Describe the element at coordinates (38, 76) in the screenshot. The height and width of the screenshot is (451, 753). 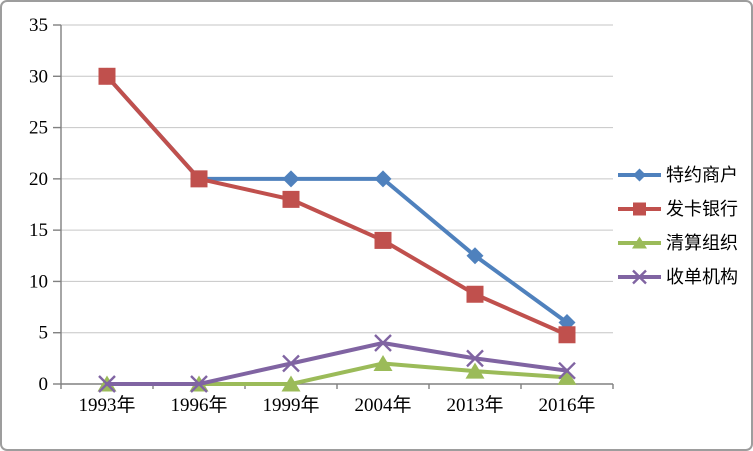
I see `y-axis-label-30: 30` at that location.